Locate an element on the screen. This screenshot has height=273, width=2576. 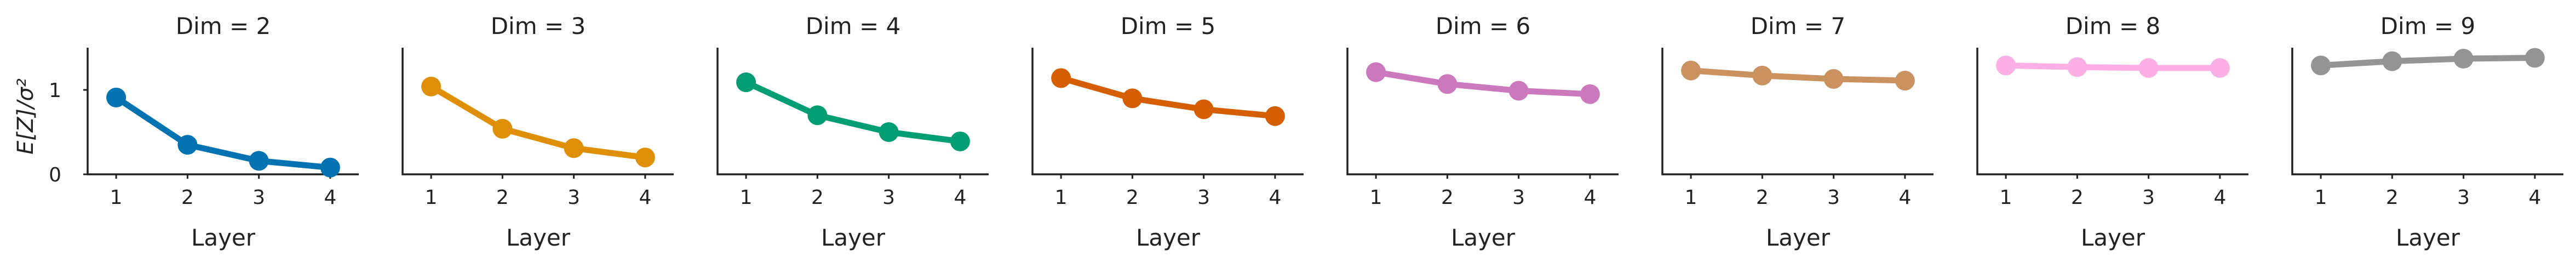
panel-title: Dim = 3 is located at coordinates (538, 26).